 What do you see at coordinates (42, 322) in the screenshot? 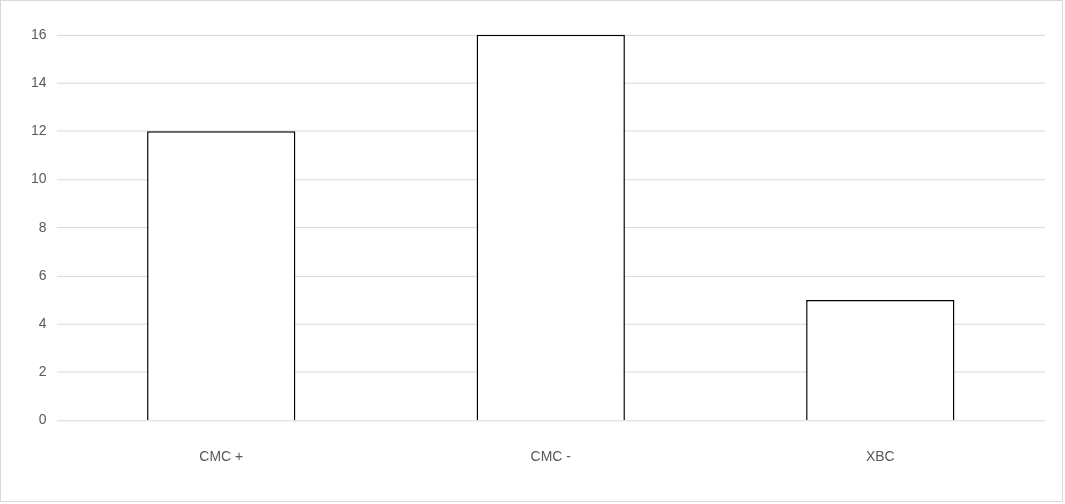
I see `y-tick-label: 4` at bounding box center [42, 322].